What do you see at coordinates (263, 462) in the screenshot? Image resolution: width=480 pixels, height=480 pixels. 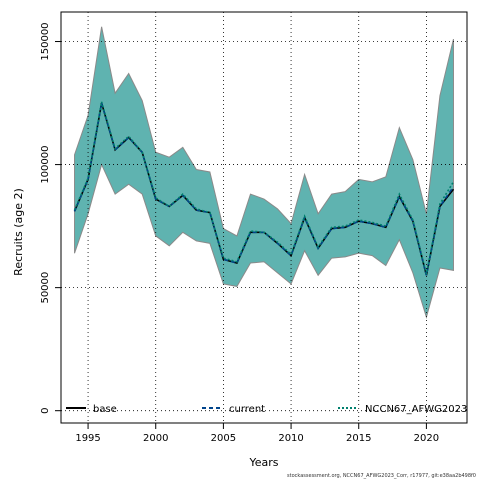 I see `x-axis-title: Years` at bounding box center [263, 462].